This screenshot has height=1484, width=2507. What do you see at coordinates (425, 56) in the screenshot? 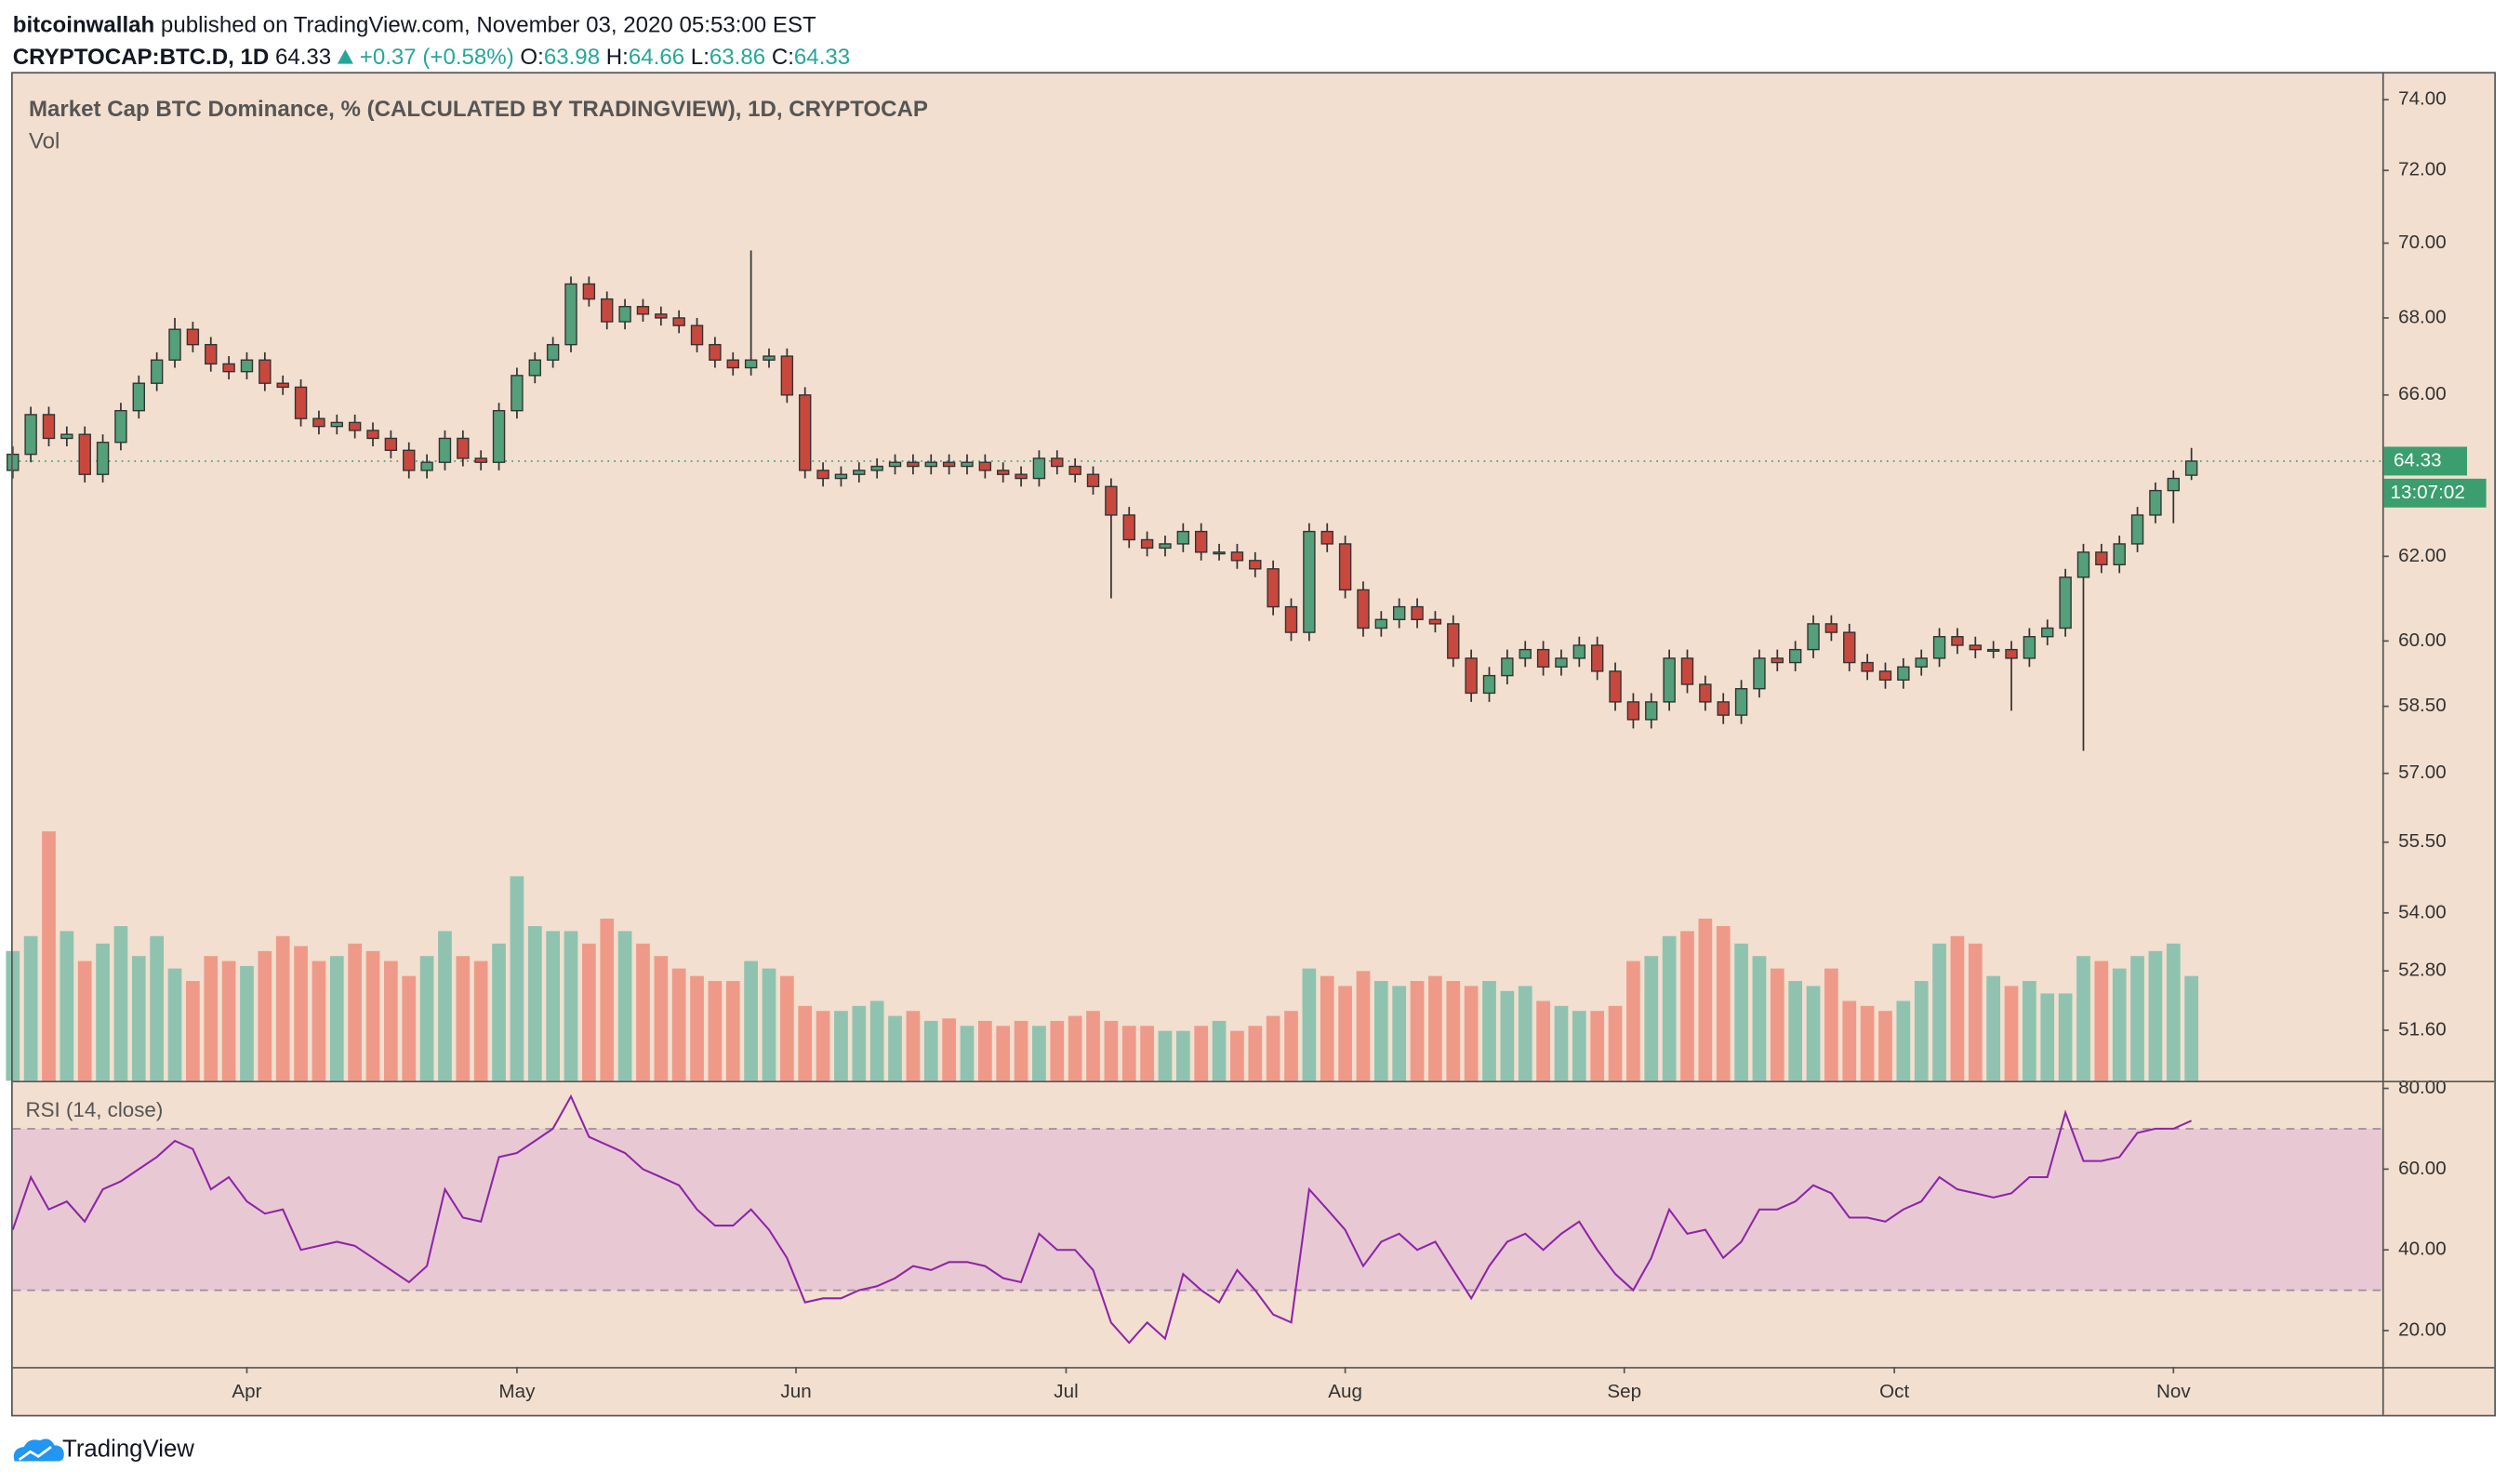
I see `change: +0.37 (+0.58%)` at bounding box center [425, 56].